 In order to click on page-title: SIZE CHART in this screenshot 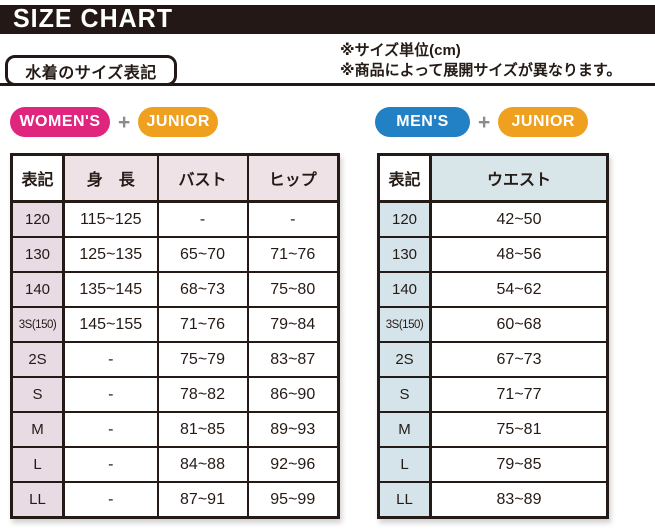, I will do `click(93, 19)`.